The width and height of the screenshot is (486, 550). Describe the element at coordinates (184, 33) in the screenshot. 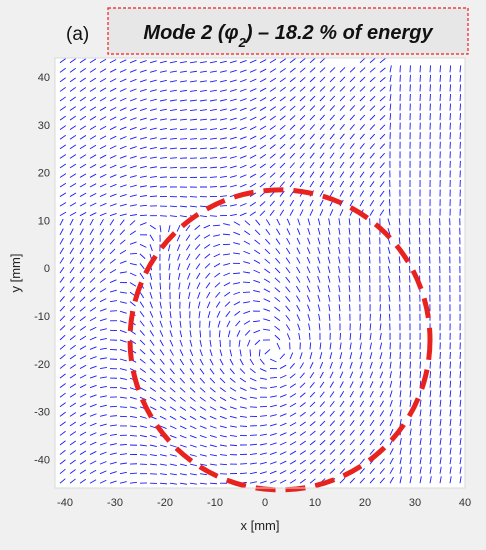

I see `title-prefix: Mode 2 (` at that location.